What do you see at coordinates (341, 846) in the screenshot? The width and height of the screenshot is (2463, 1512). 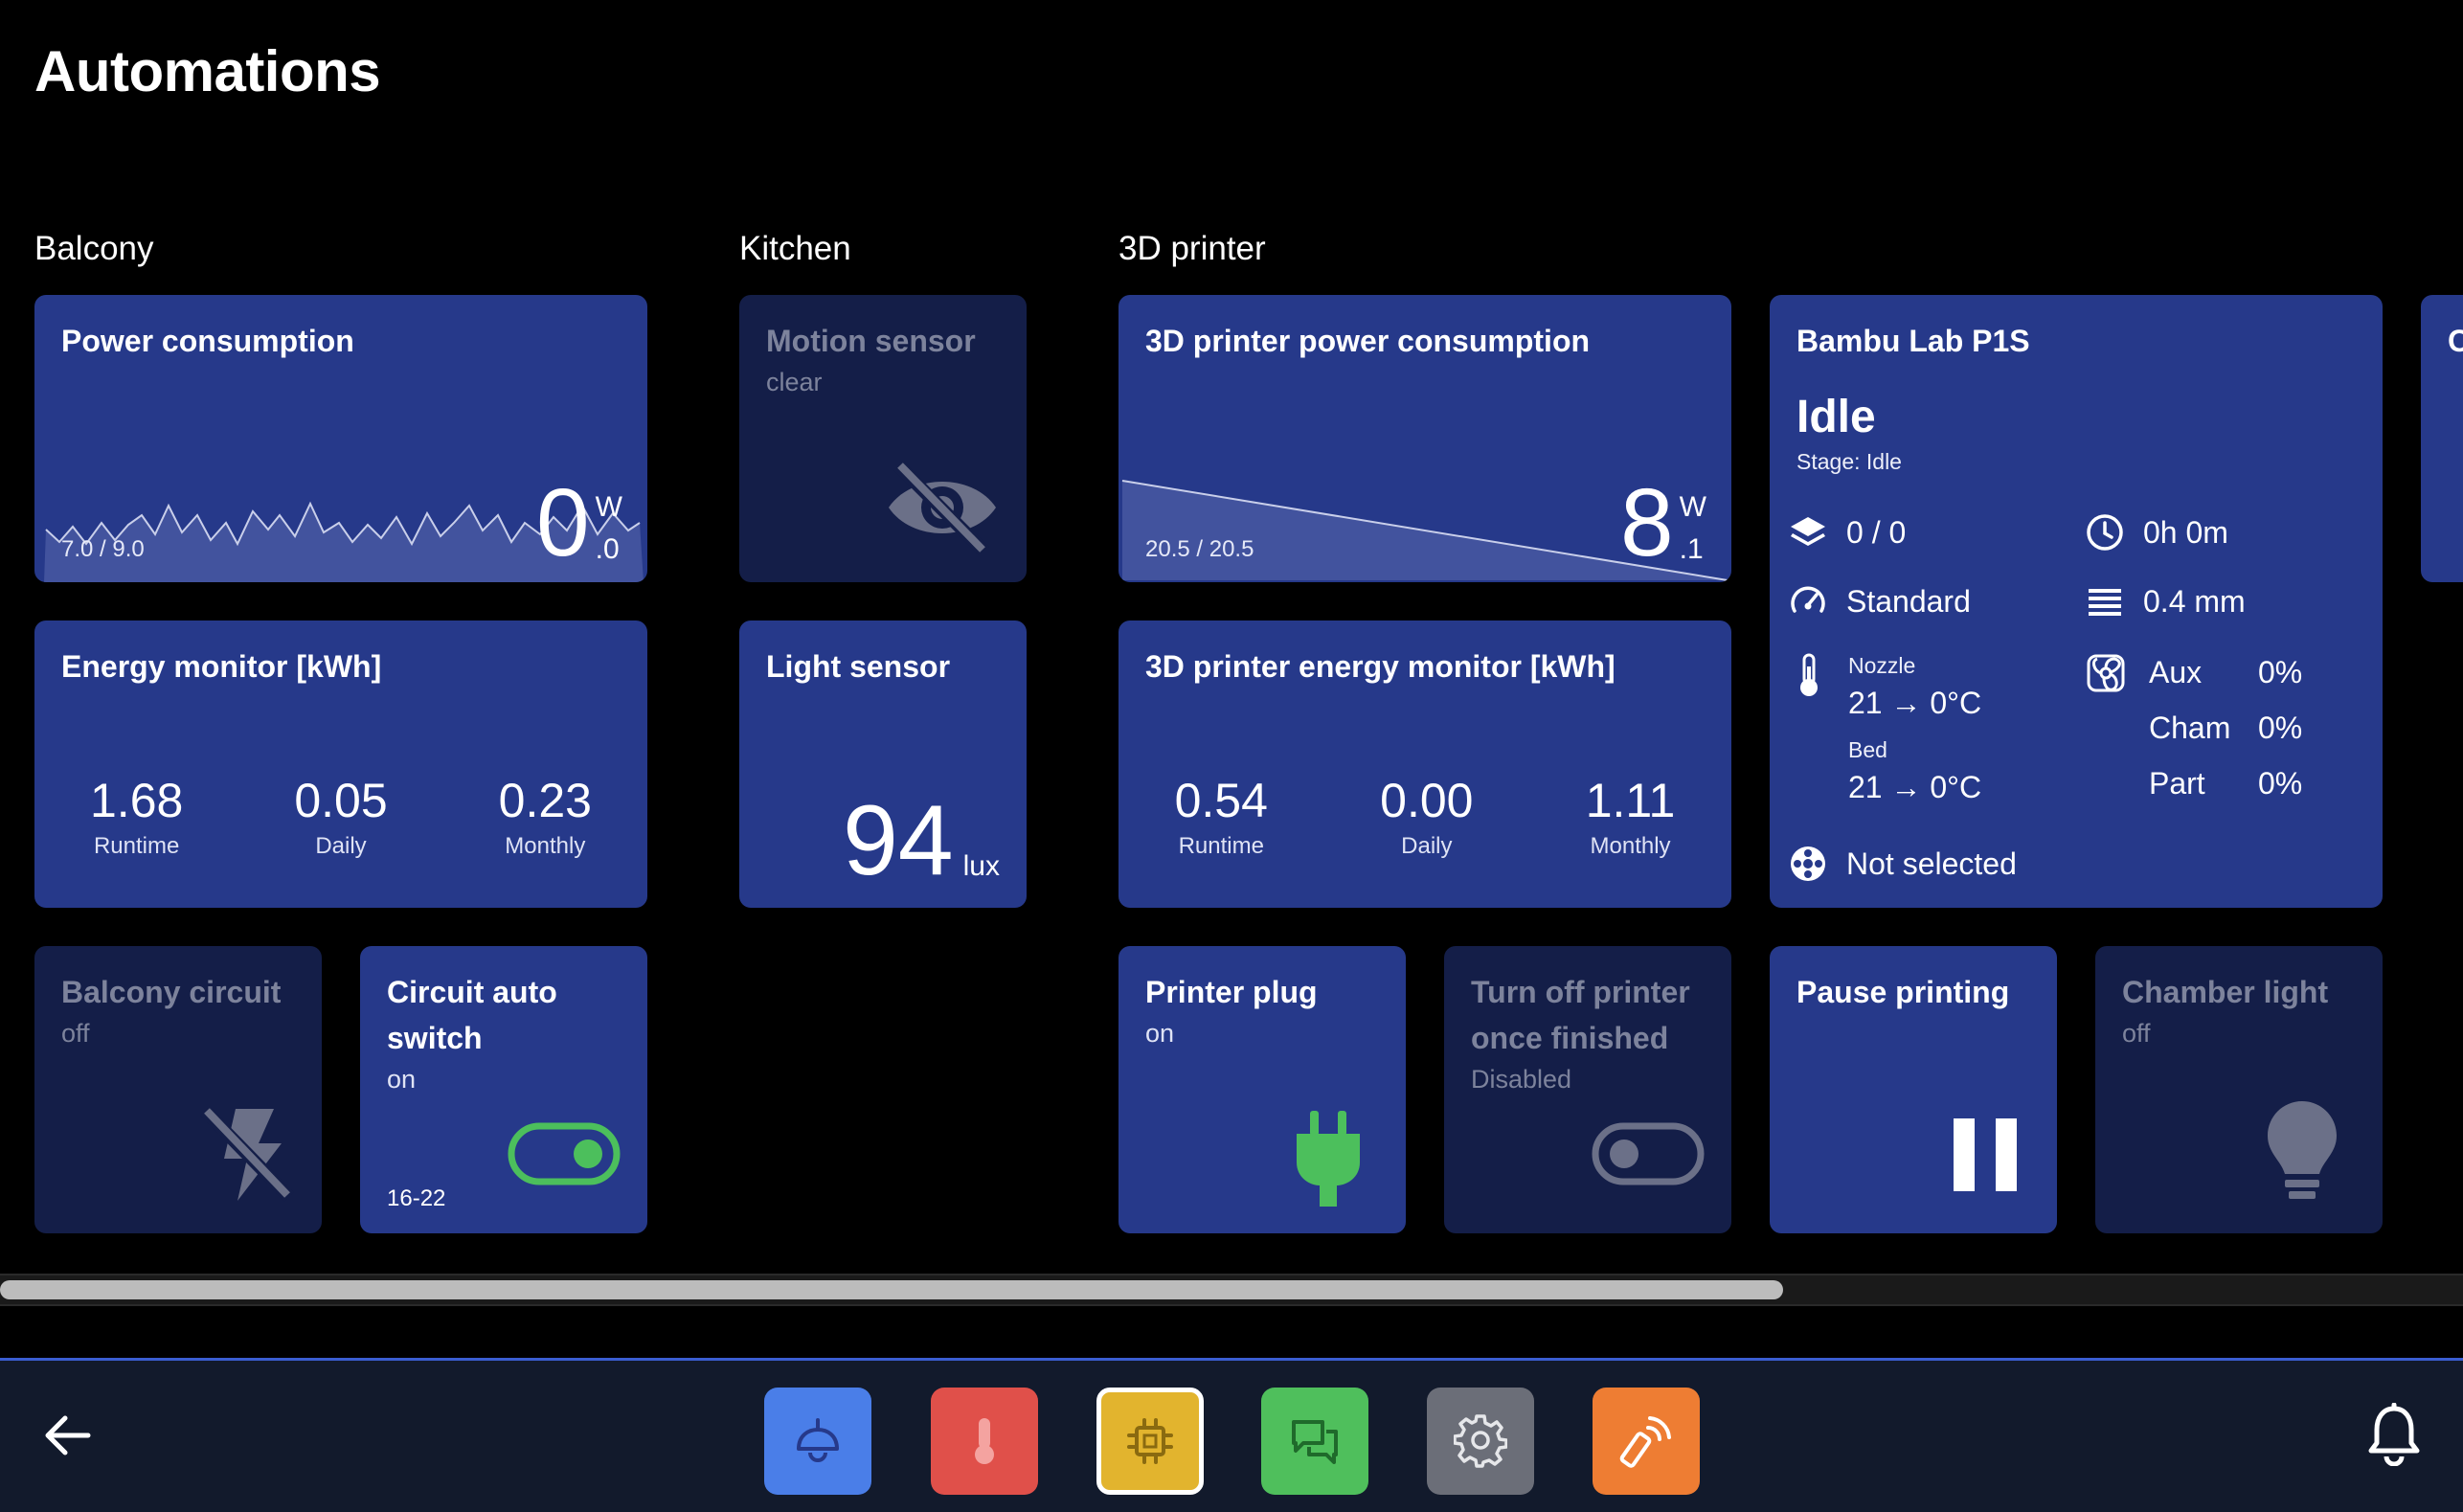 I see `energy-daily-label: Daily` at bounding box center [341, 846].